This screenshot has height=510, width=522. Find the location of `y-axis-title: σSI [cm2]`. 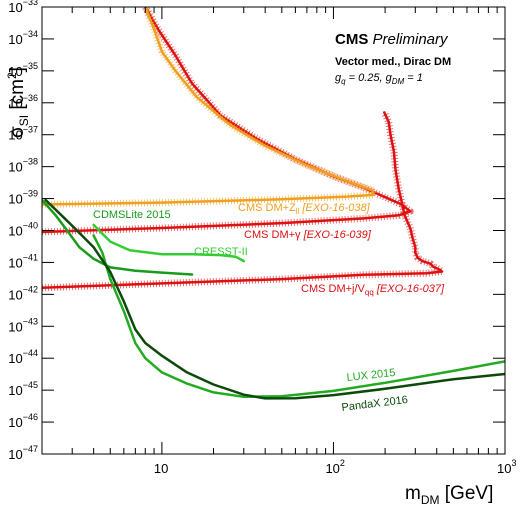

y-axis-title: σSI [cm2] is located at coordinates (18, 102).